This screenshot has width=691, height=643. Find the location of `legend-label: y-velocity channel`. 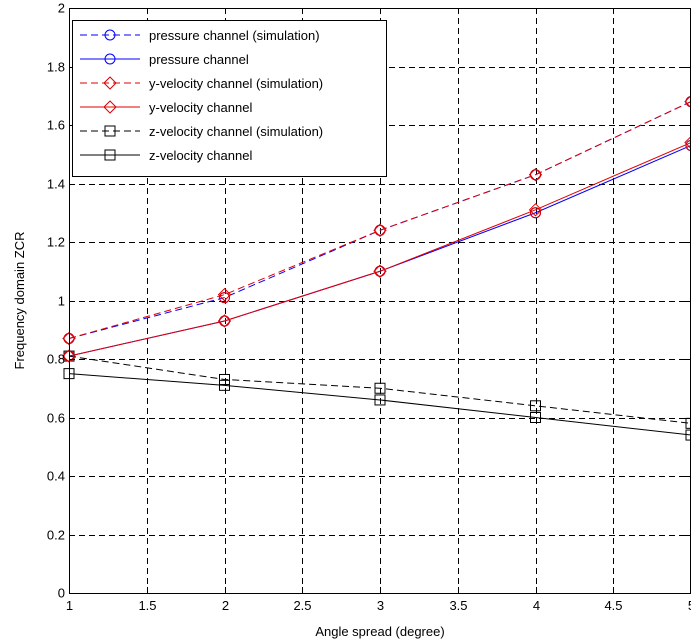

legend-label: y-velocity channel is located at coordinates (200, 107).